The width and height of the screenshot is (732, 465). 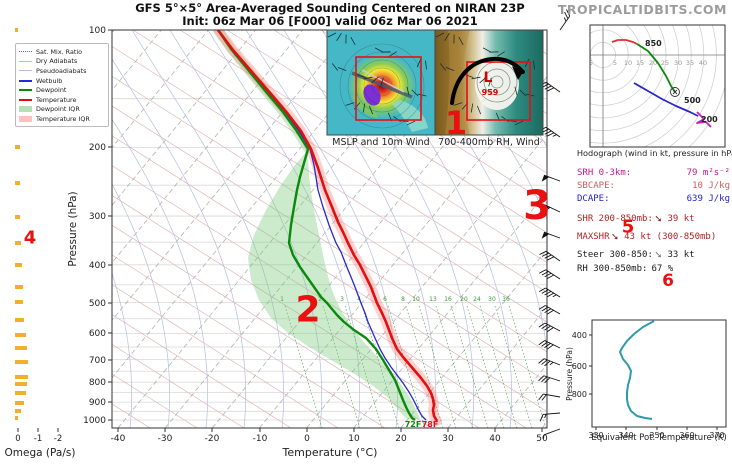 I want to click on x-tick-label: -10, so click(x=260, y=439).